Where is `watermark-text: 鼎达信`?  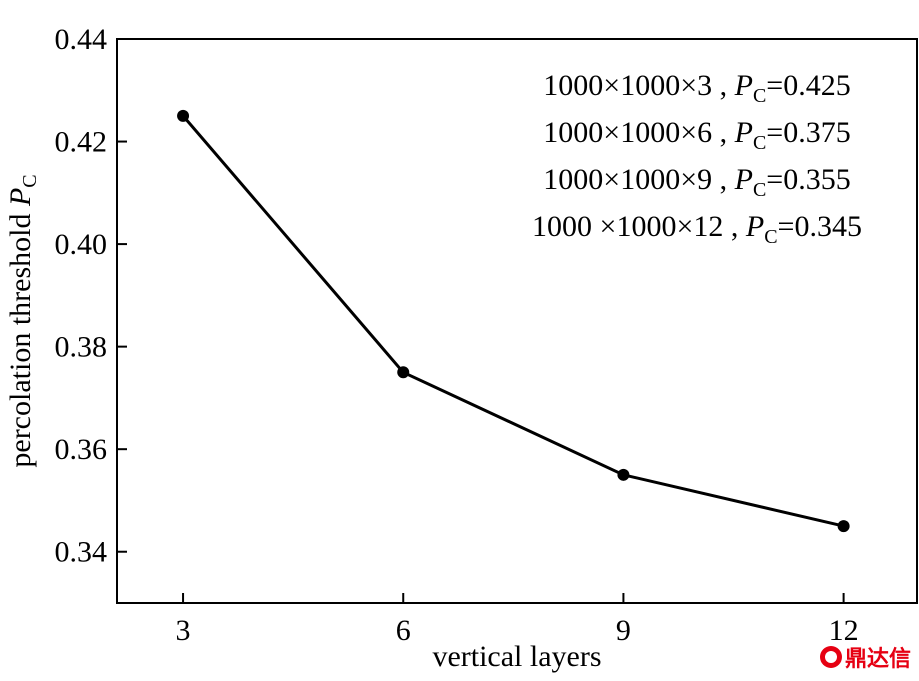
watermark-text: 鼎达信 is located at coordinates (877, 659).